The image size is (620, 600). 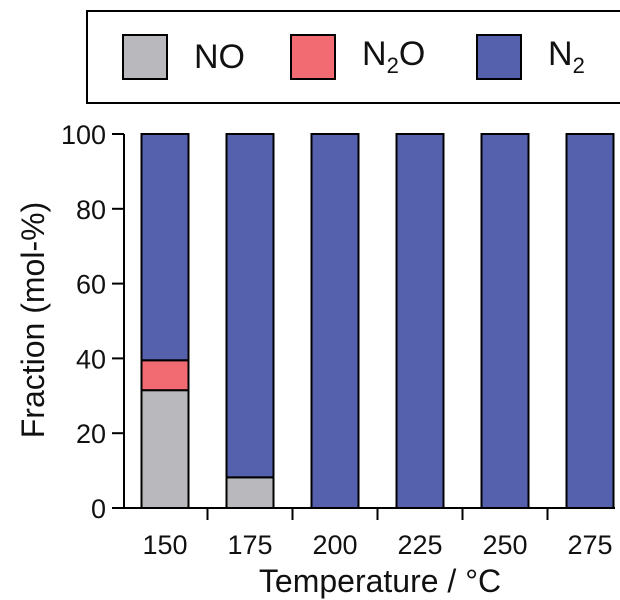 What do you see at coordinates (91, 210) in the screenshot?
I see `y-tick-label-80: 80` at bounding box center [91, 210].